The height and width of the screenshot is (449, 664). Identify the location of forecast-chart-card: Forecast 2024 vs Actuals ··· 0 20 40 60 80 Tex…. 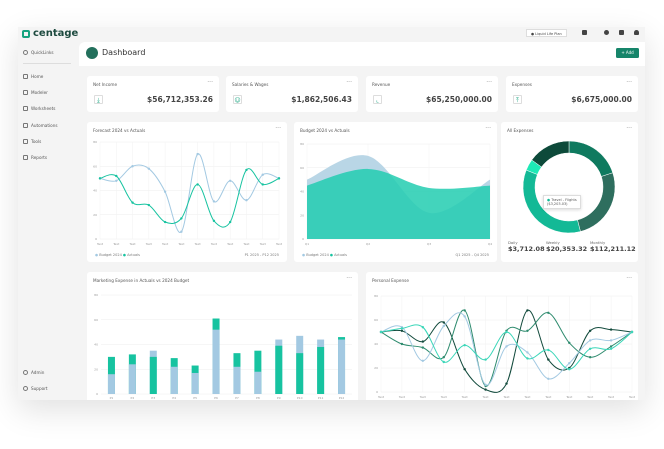
(187, 192).